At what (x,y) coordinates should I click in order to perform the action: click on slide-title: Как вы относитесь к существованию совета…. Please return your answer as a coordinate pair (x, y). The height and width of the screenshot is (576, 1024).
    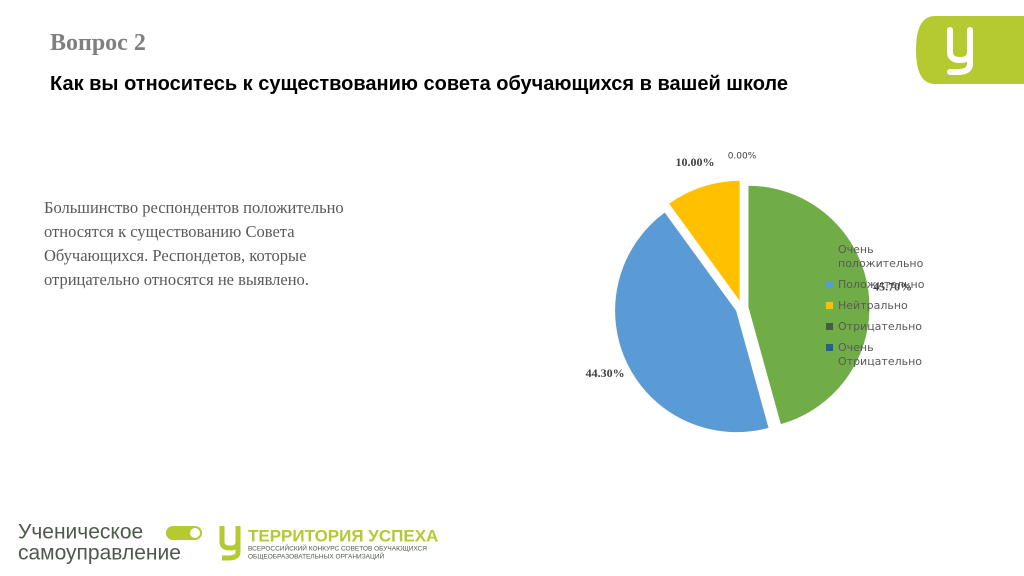
    Looking at the image, I should click on (419, 84).